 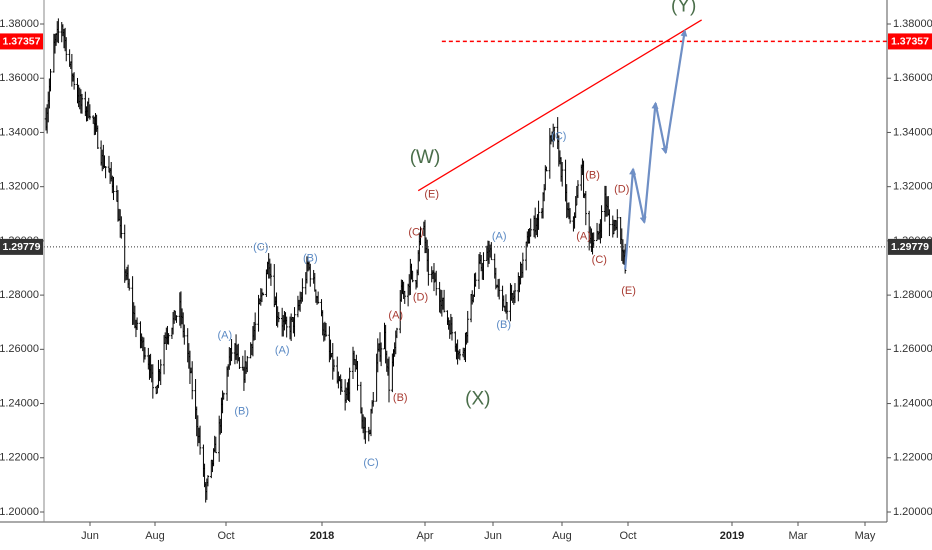 I want to click on y-tick-left-label: 1.34000, so click(x=19, y=132).